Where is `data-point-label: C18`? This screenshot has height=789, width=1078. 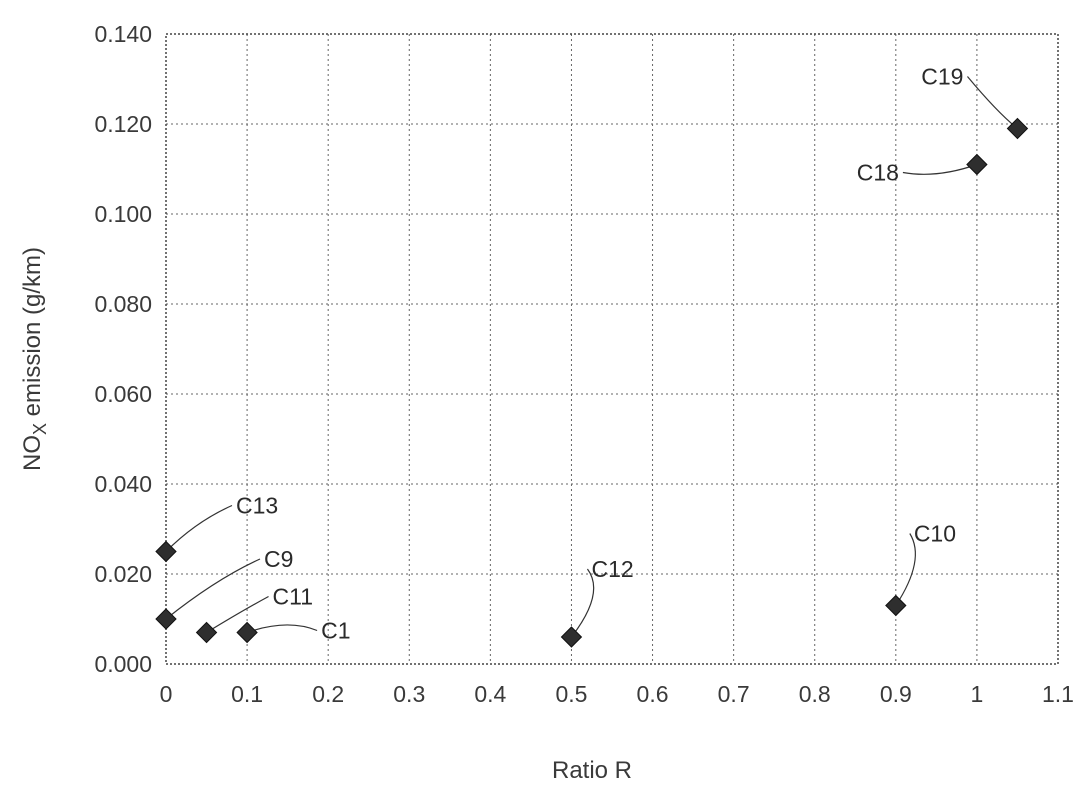 data-point-label: C18 is located at coordinates (878, 173).